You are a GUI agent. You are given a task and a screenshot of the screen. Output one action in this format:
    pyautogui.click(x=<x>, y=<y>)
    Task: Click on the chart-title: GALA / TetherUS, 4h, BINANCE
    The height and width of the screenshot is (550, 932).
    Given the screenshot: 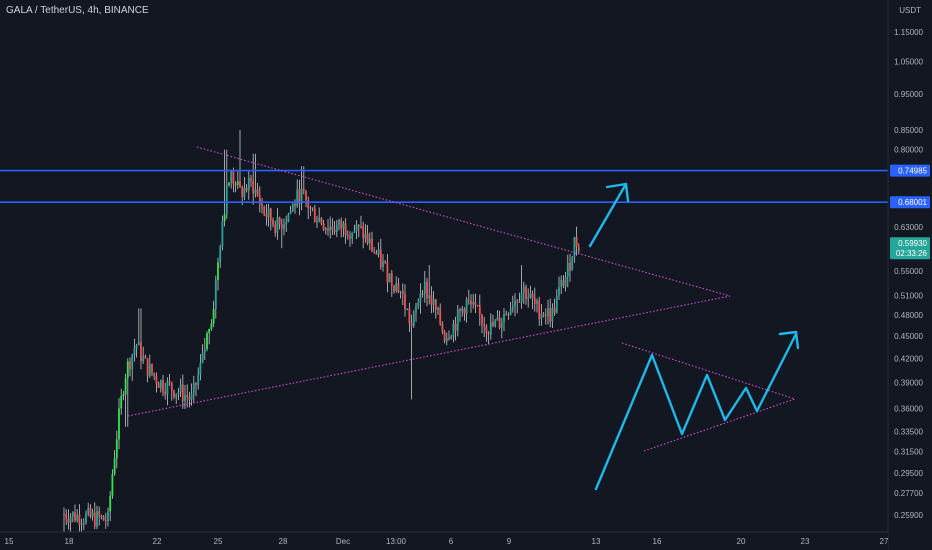 What is the action you would take?
    pyautogui.click(x=77, y=10)
    